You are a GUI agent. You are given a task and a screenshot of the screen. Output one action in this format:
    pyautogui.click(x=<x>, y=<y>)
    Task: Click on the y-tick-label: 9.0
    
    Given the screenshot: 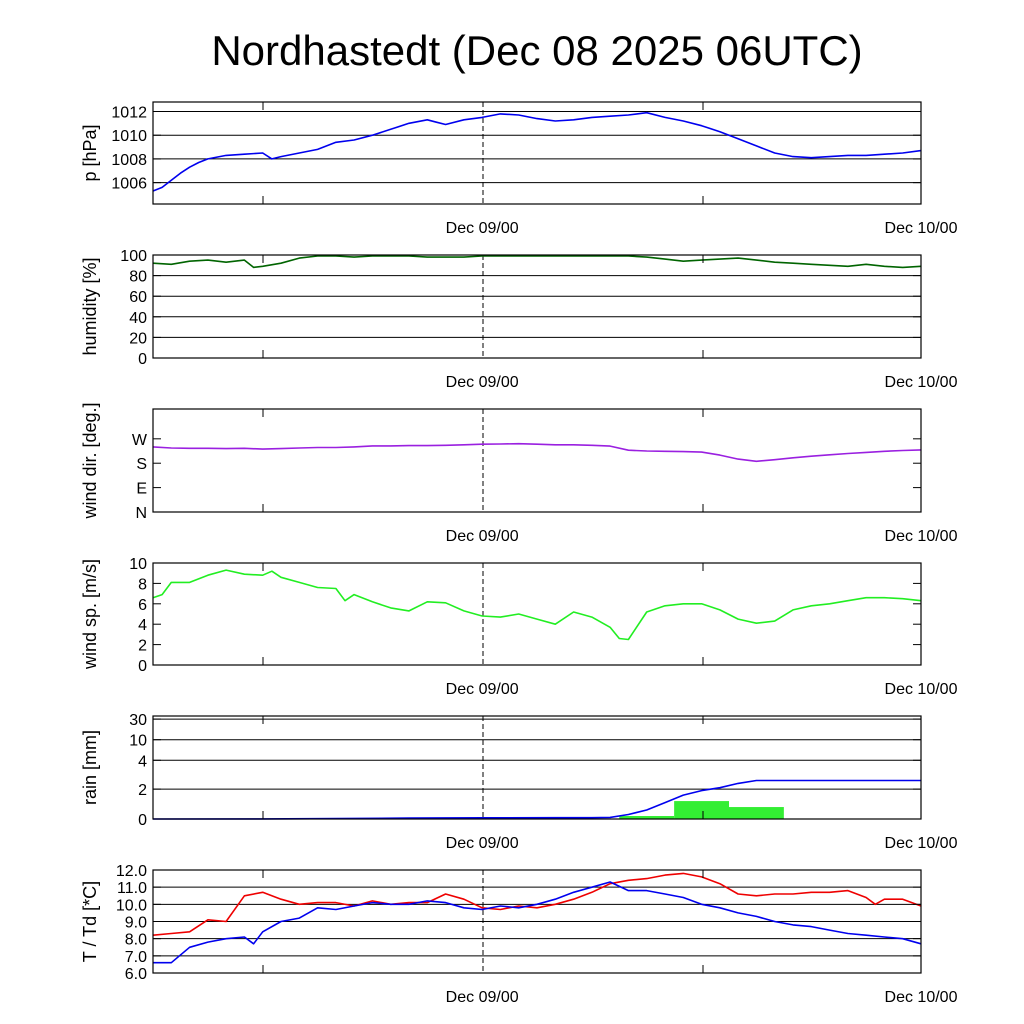 What is the action you would take?
    pyautogui.click(x=136, y=923)
    